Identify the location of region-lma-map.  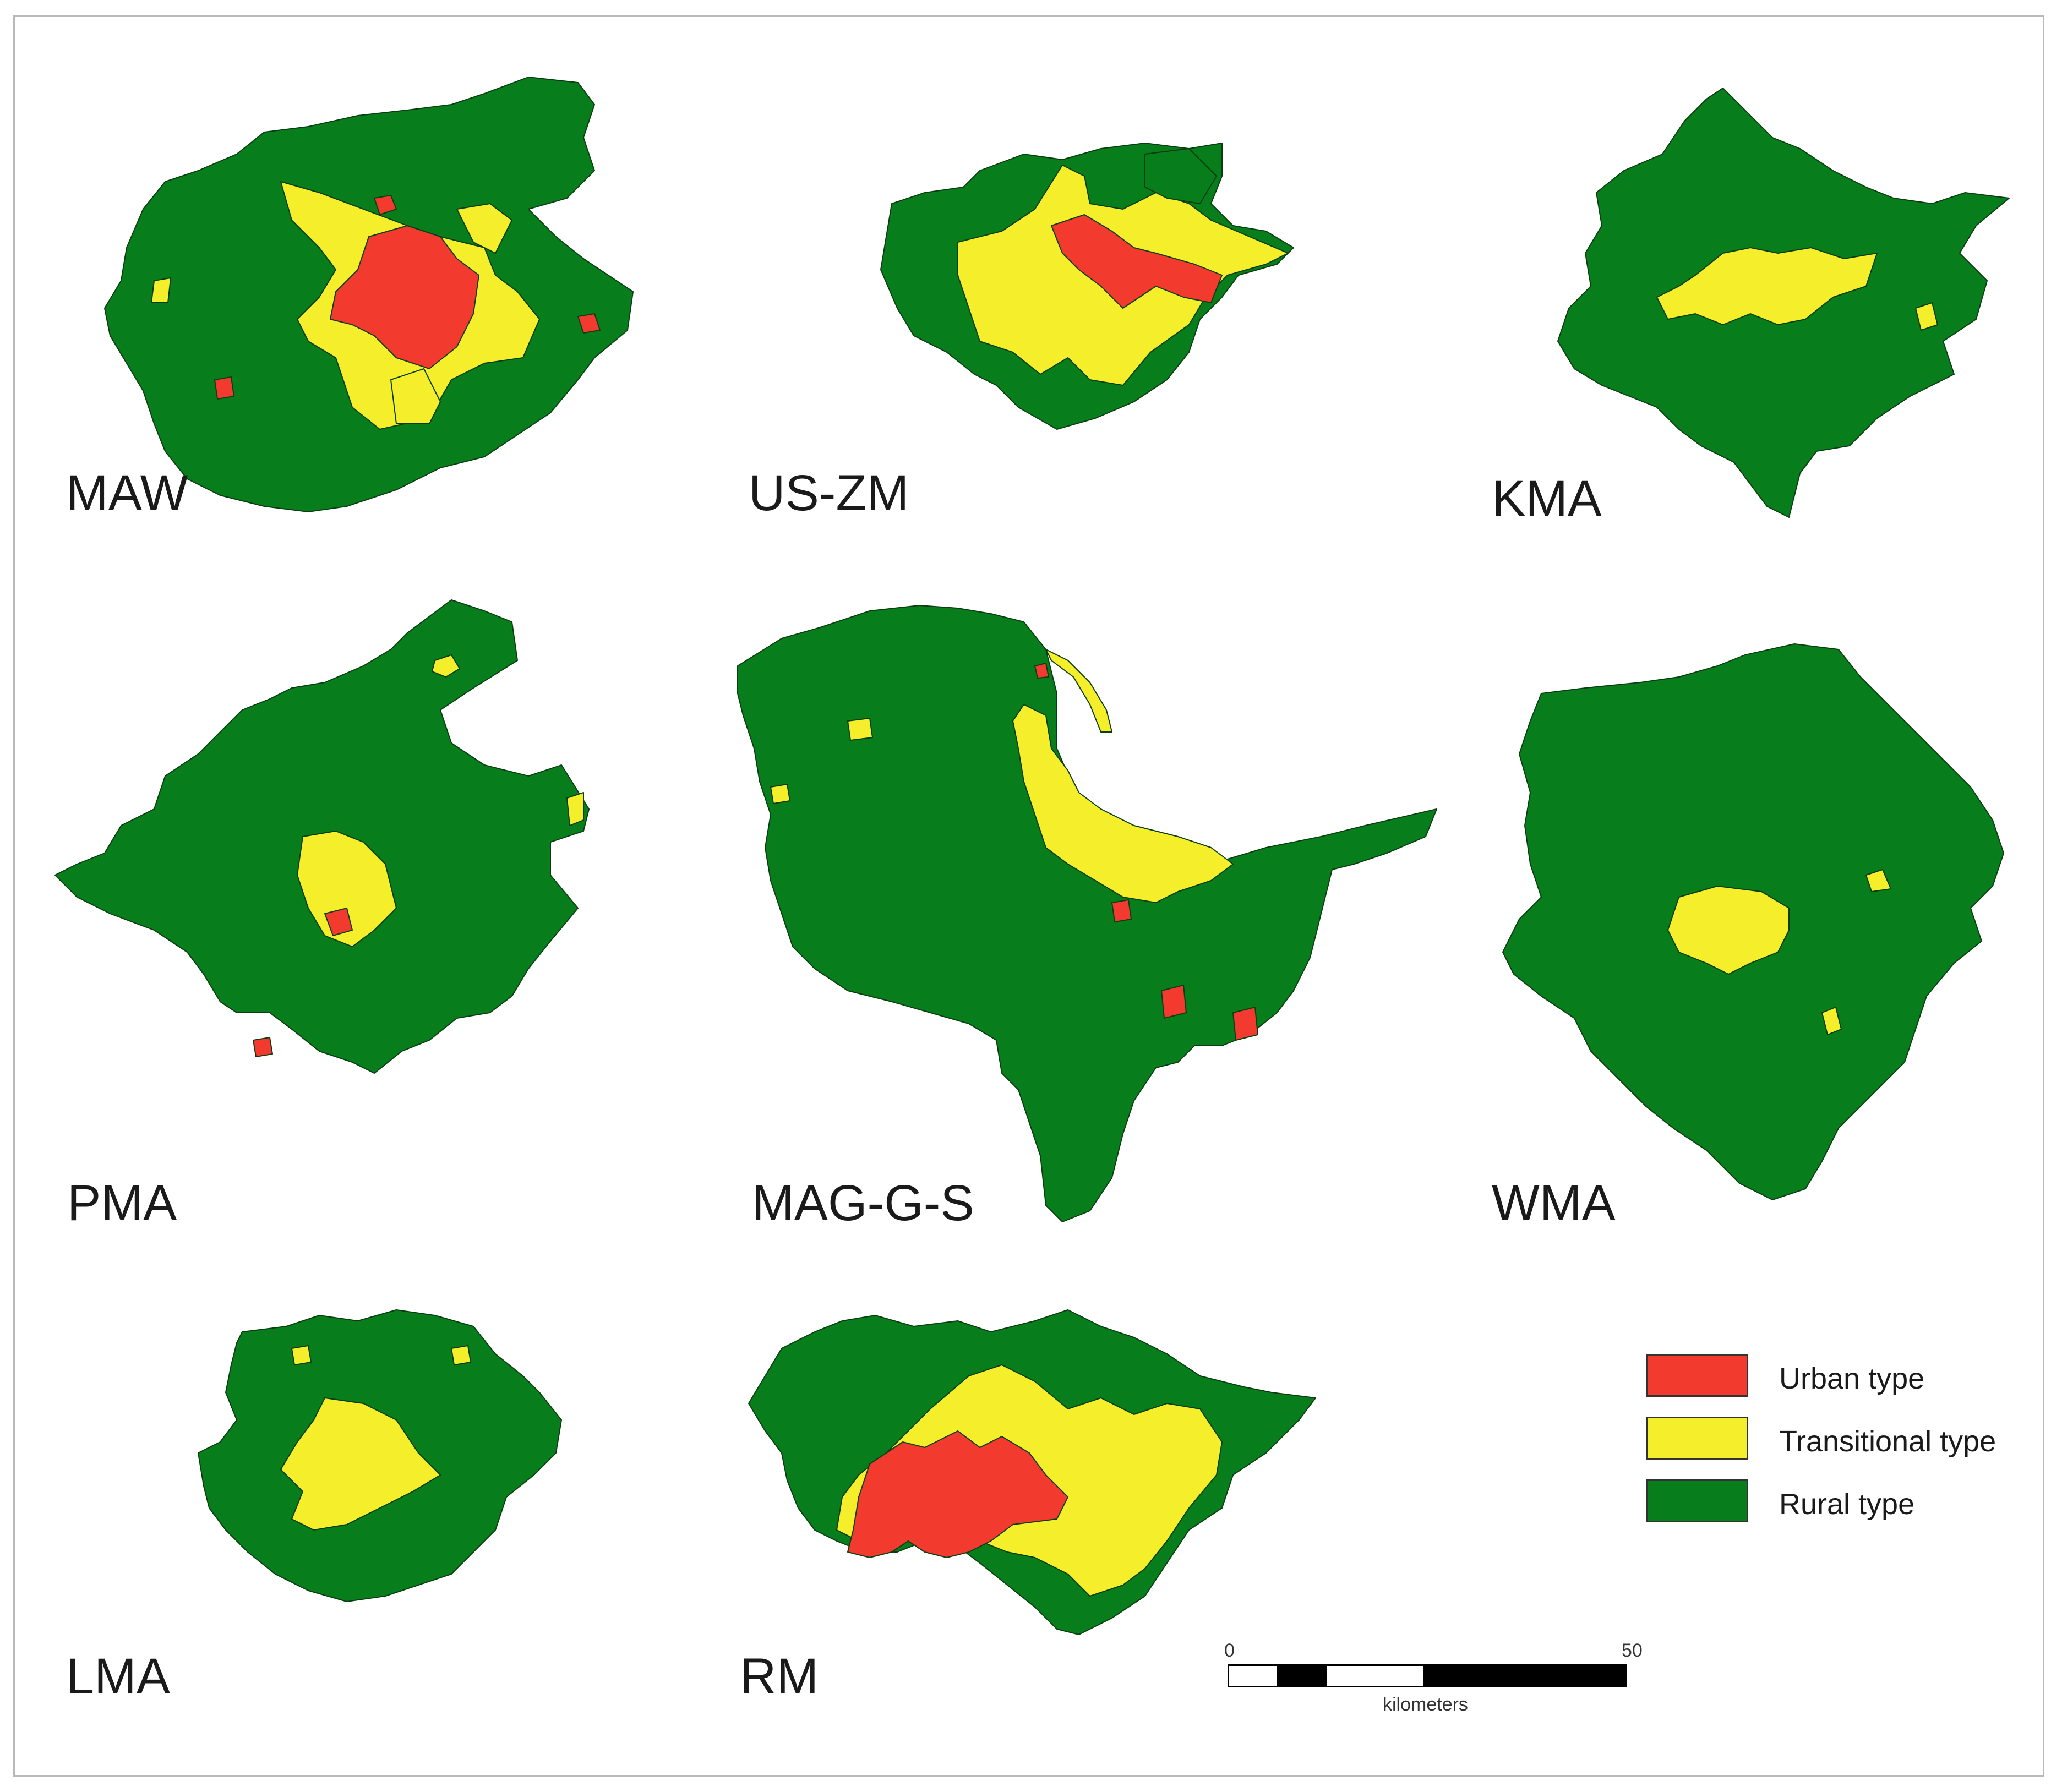
(380, 1456).